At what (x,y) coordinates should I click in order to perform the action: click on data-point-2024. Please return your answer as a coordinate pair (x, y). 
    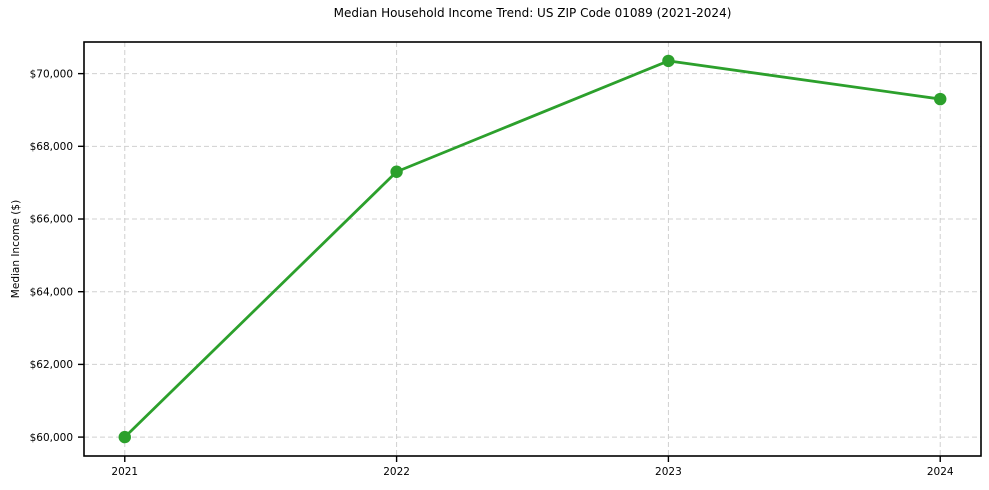
    Looking at the image, I should click on (940, 99).